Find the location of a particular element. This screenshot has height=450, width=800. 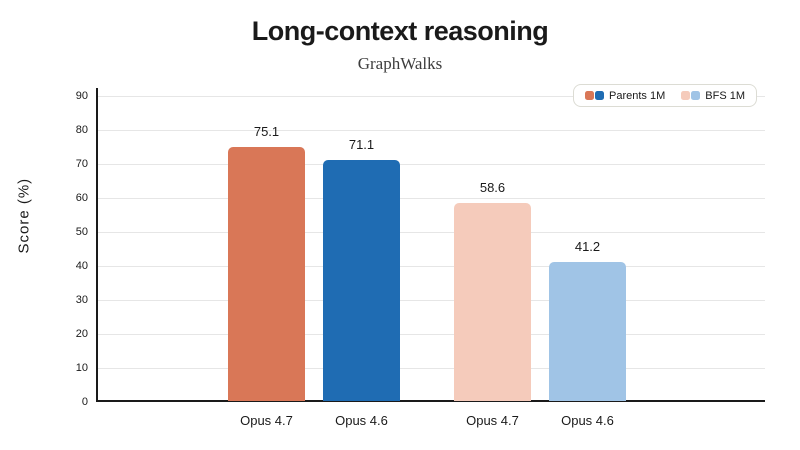

chart-subtitle: GraphWalks is located at coordinates (400, 63).